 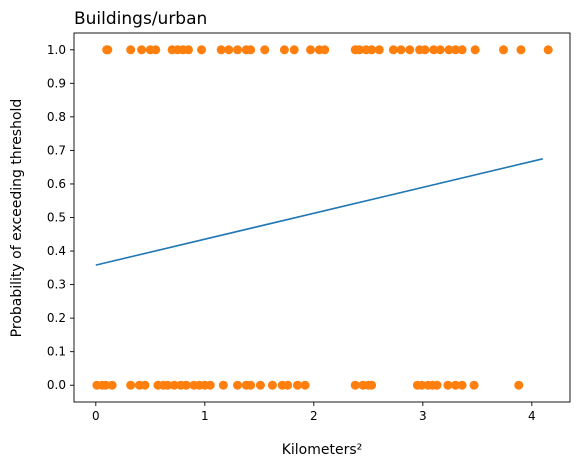 I want to click on x-tick-label: 0, so click(x=96, y=416).